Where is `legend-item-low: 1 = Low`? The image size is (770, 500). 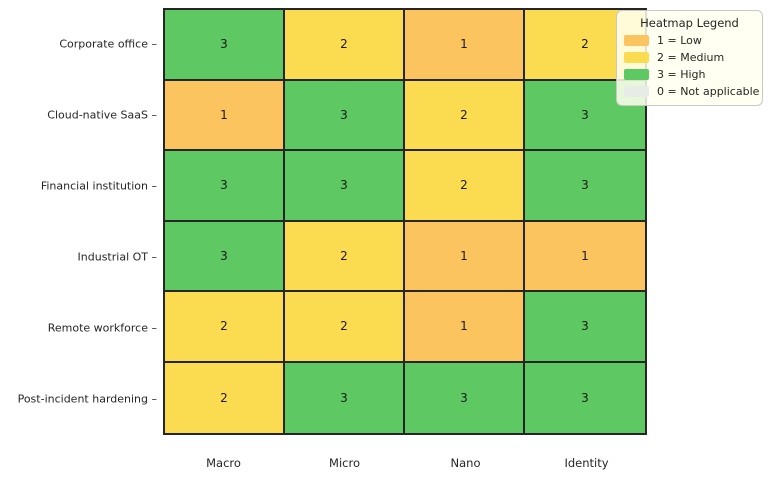
legend-item-low: 1 = Low is located at coordinates (689, 40).